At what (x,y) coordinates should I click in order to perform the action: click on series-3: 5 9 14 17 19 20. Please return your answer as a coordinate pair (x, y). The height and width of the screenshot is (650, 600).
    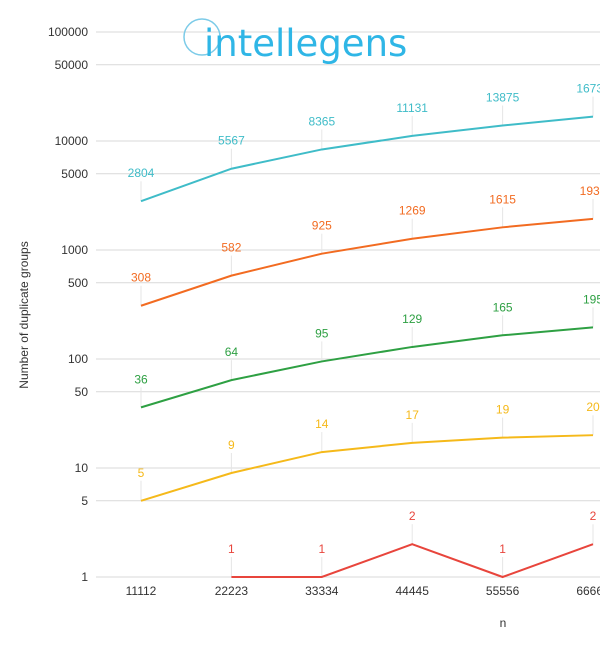
    Looking at the image, I should click on (369, 451).